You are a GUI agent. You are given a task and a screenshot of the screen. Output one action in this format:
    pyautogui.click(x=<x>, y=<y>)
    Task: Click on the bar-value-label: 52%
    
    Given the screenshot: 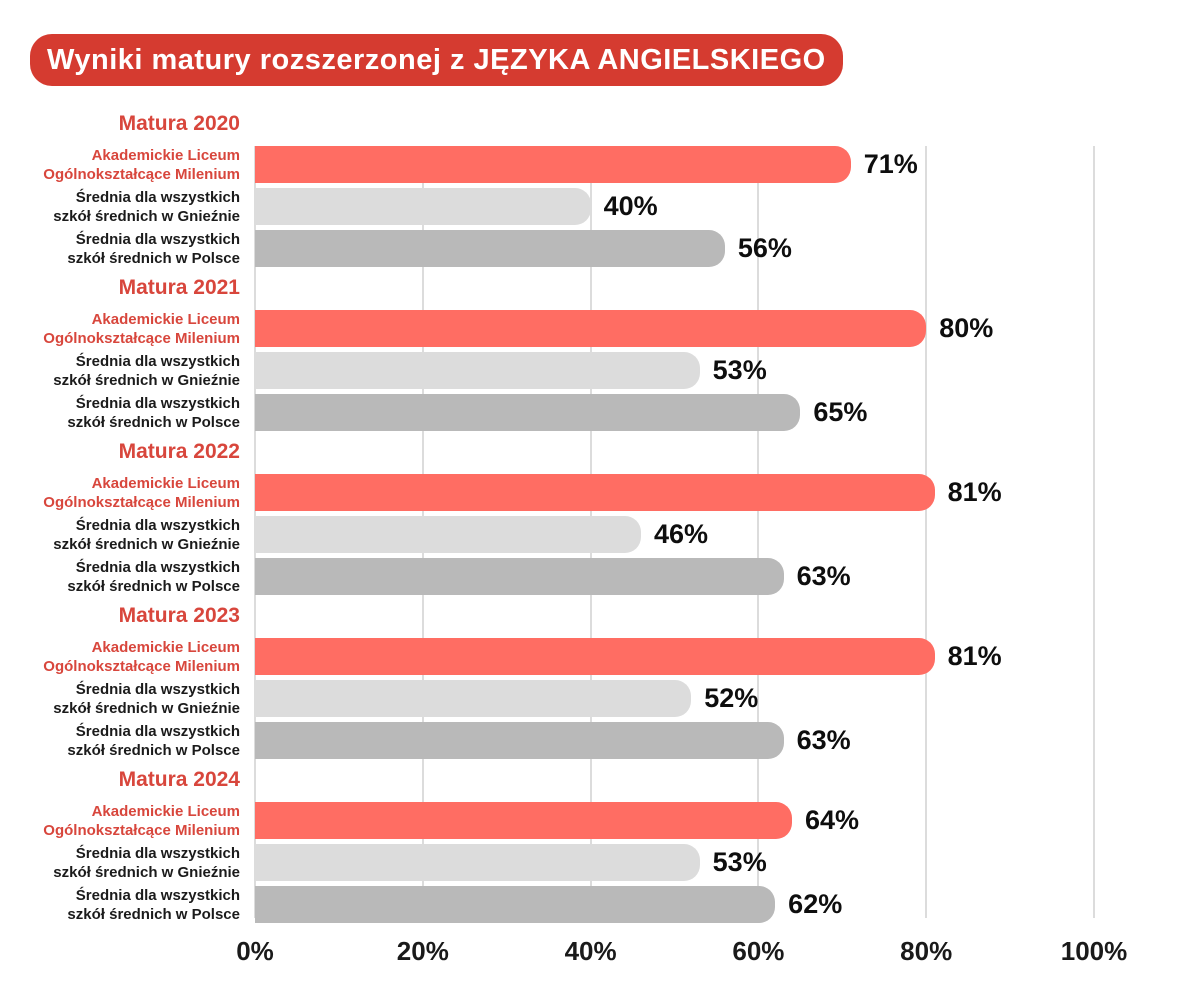 What is the action you would take?
    pyautogui.click(x=731, y=698)
    